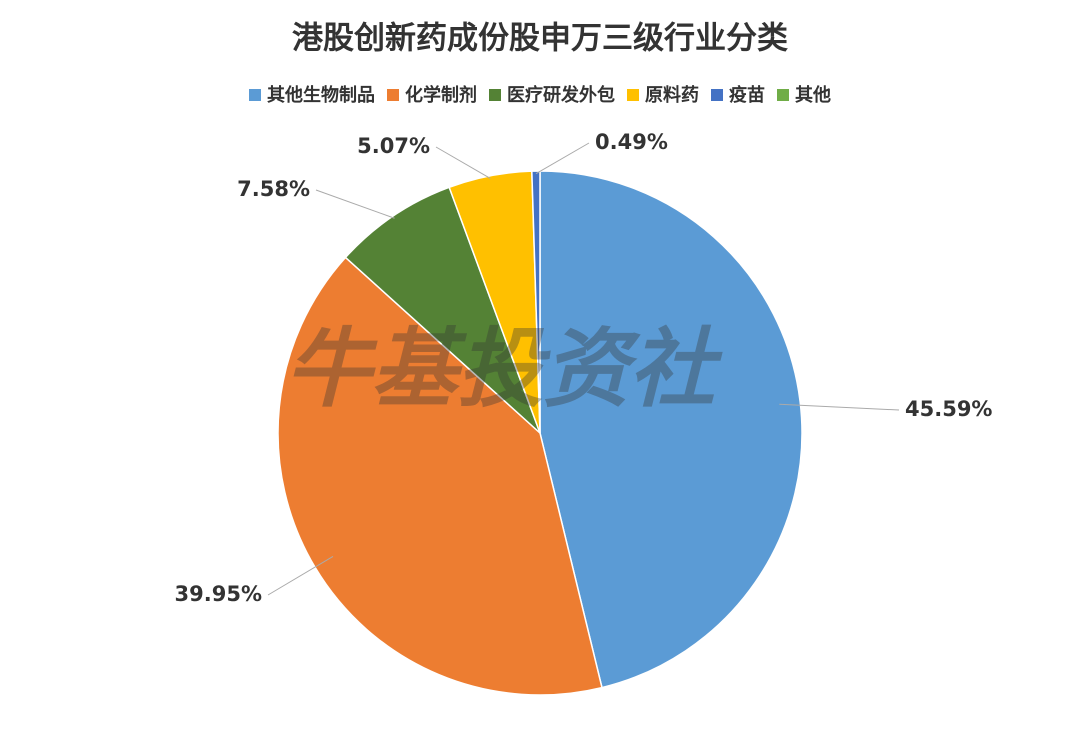  I want to click on legend-label: 其他, so click(813, 95).